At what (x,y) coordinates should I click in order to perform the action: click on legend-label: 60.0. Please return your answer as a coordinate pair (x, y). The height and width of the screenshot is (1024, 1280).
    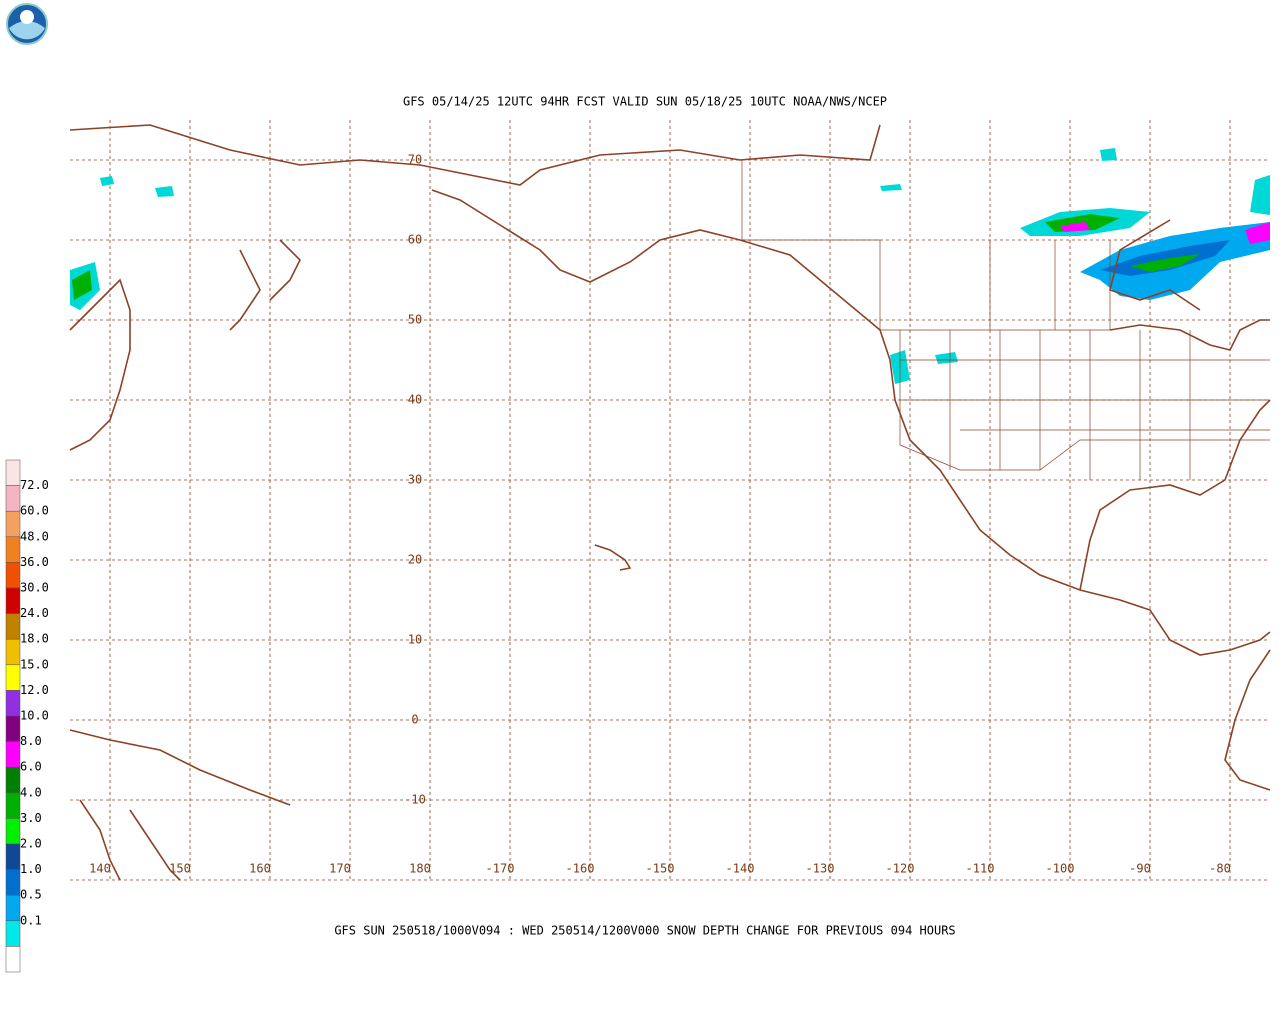
    Looking at the image, I should click on (34, 511).